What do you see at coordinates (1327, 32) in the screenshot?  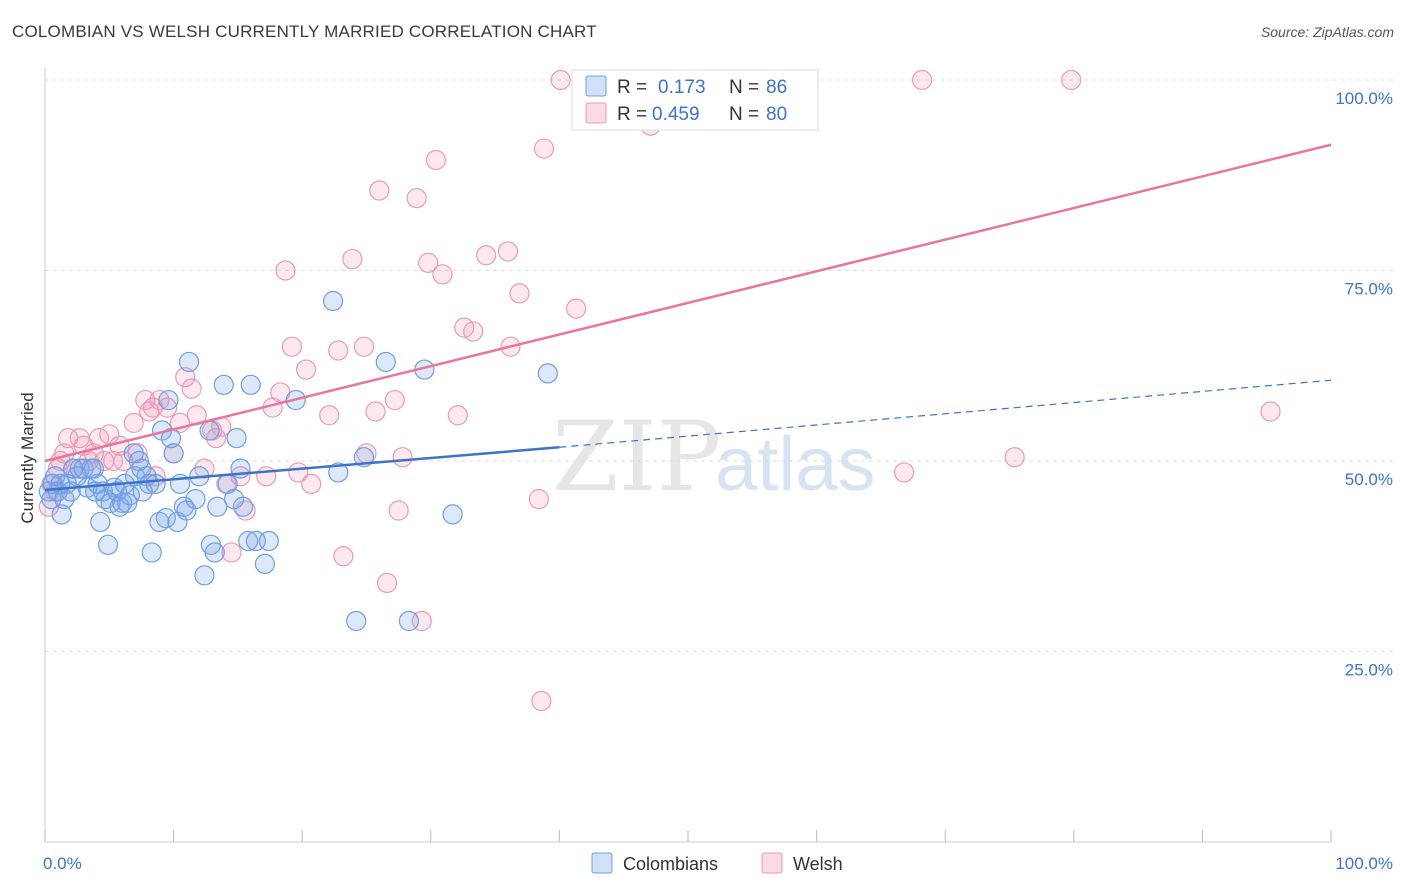 I see `source-credit: Source: ZipAtlas.com` at bounding box center [1327, 32].